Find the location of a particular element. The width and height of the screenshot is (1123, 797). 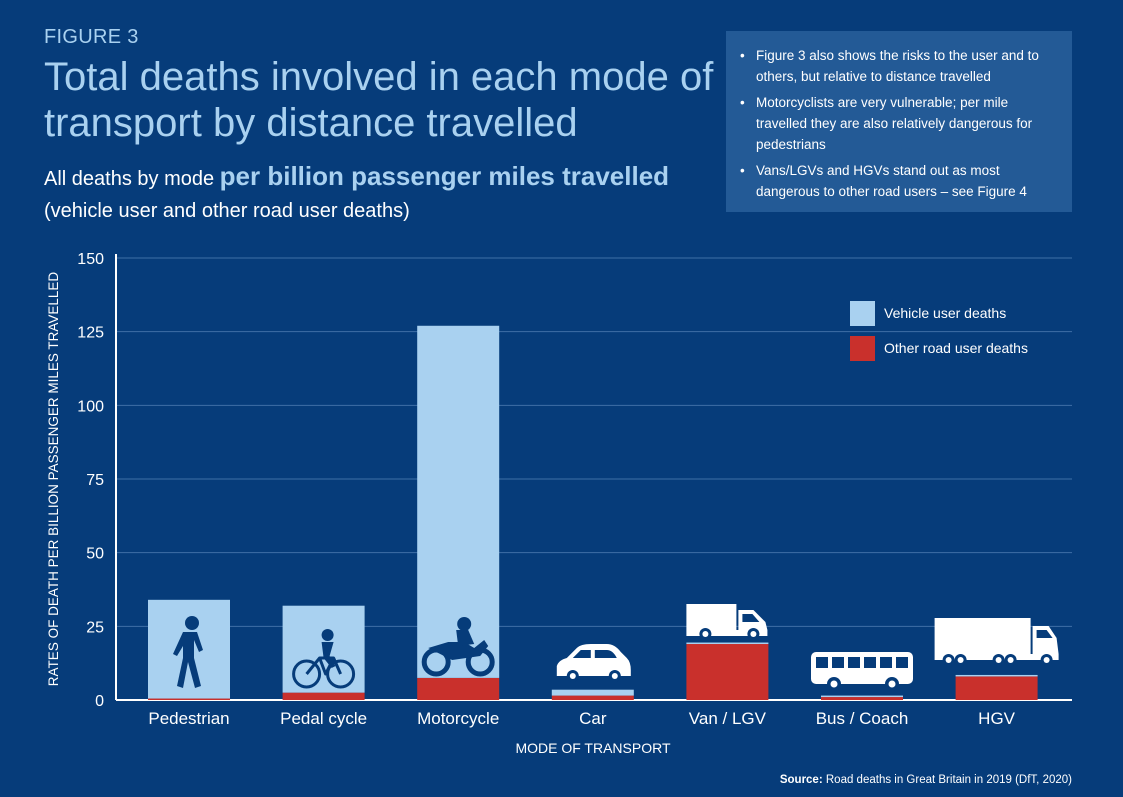

subtitle-prefix: All deaths by mode is located at coordinates (129, 179).